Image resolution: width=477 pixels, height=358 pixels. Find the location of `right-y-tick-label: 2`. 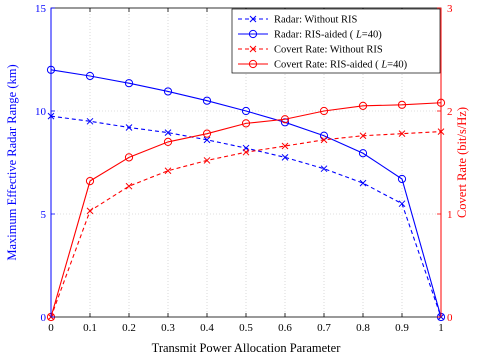

right-y-tick-label: 2 is located at coordinates (450, 112).